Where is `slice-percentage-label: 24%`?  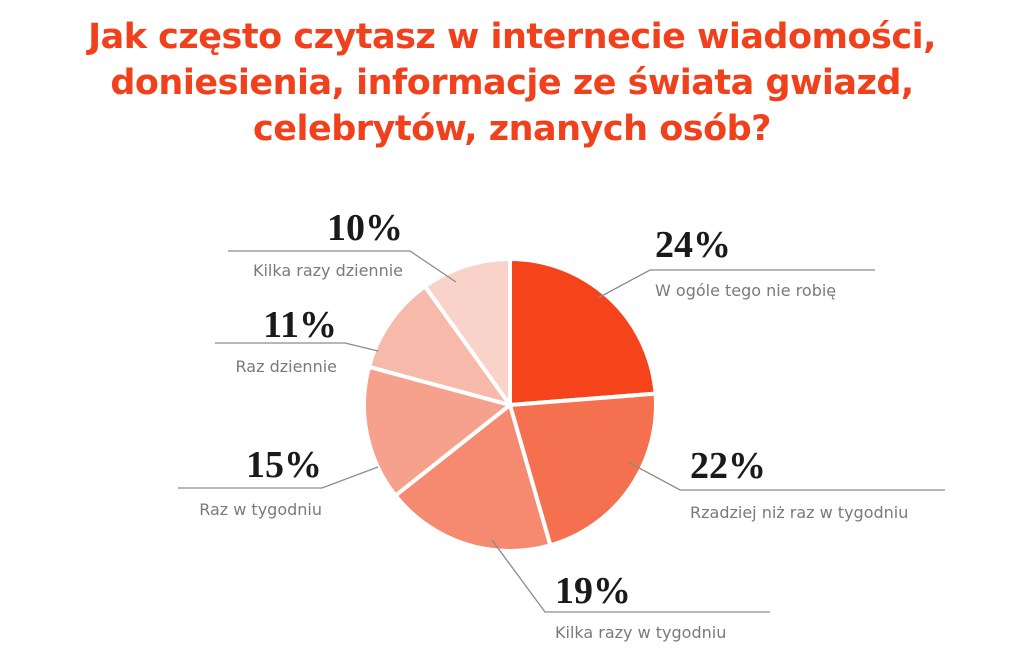
slice-percentage-label: 24% is located at coordinates (693, 245).